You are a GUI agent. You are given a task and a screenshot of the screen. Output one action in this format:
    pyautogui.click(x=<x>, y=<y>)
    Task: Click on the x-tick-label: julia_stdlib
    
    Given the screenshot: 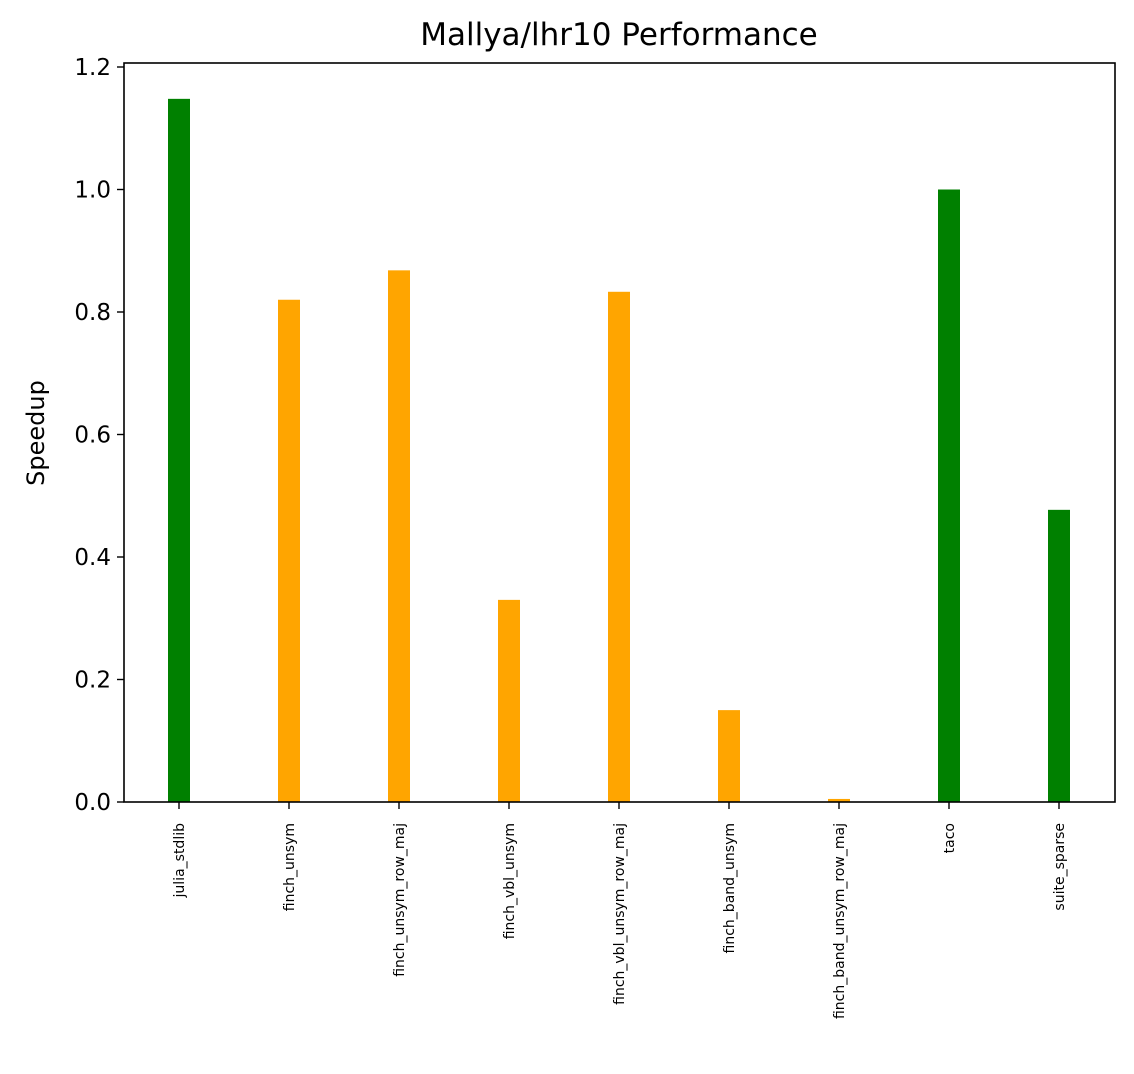 What is the action you would take?
    pyautogui.click(x=180, y=861)
    